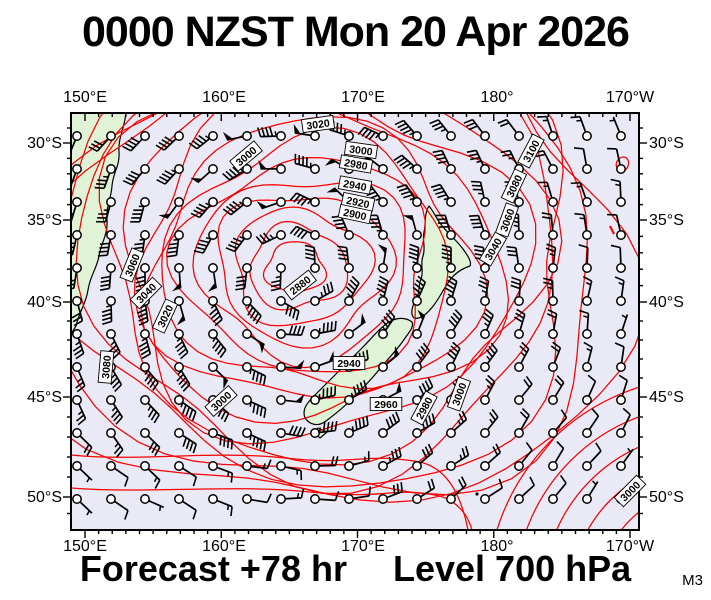  I want to click on lon-label-top: 150°E, so click(85, 97).